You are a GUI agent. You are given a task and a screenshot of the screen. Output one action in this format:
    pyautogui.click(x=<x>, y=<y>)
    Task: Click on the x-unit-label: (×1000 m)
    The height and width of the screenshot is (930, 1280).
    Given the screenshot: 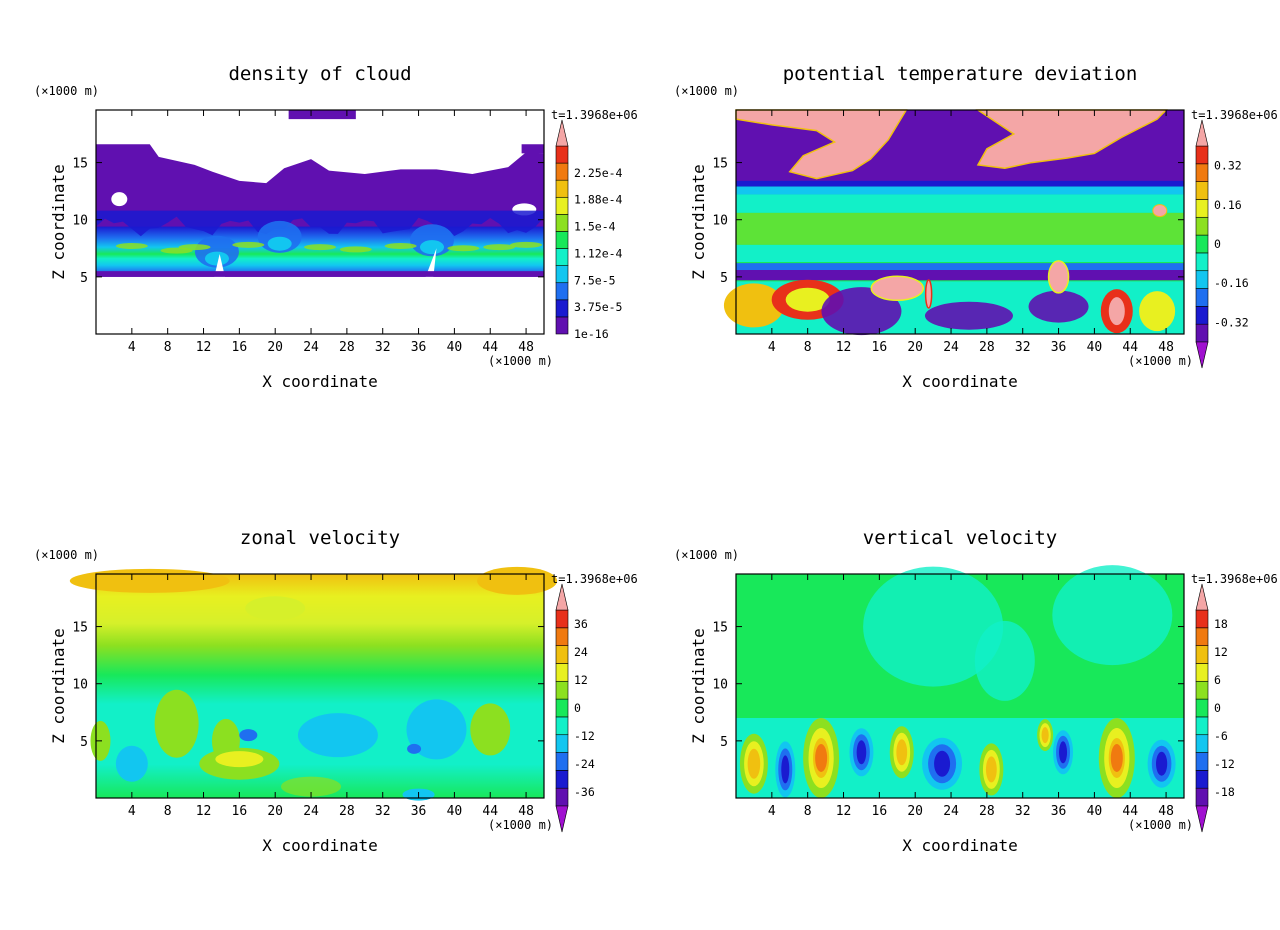 What is the action you would take?
    pyautogui.click(x=520, y=825)
    